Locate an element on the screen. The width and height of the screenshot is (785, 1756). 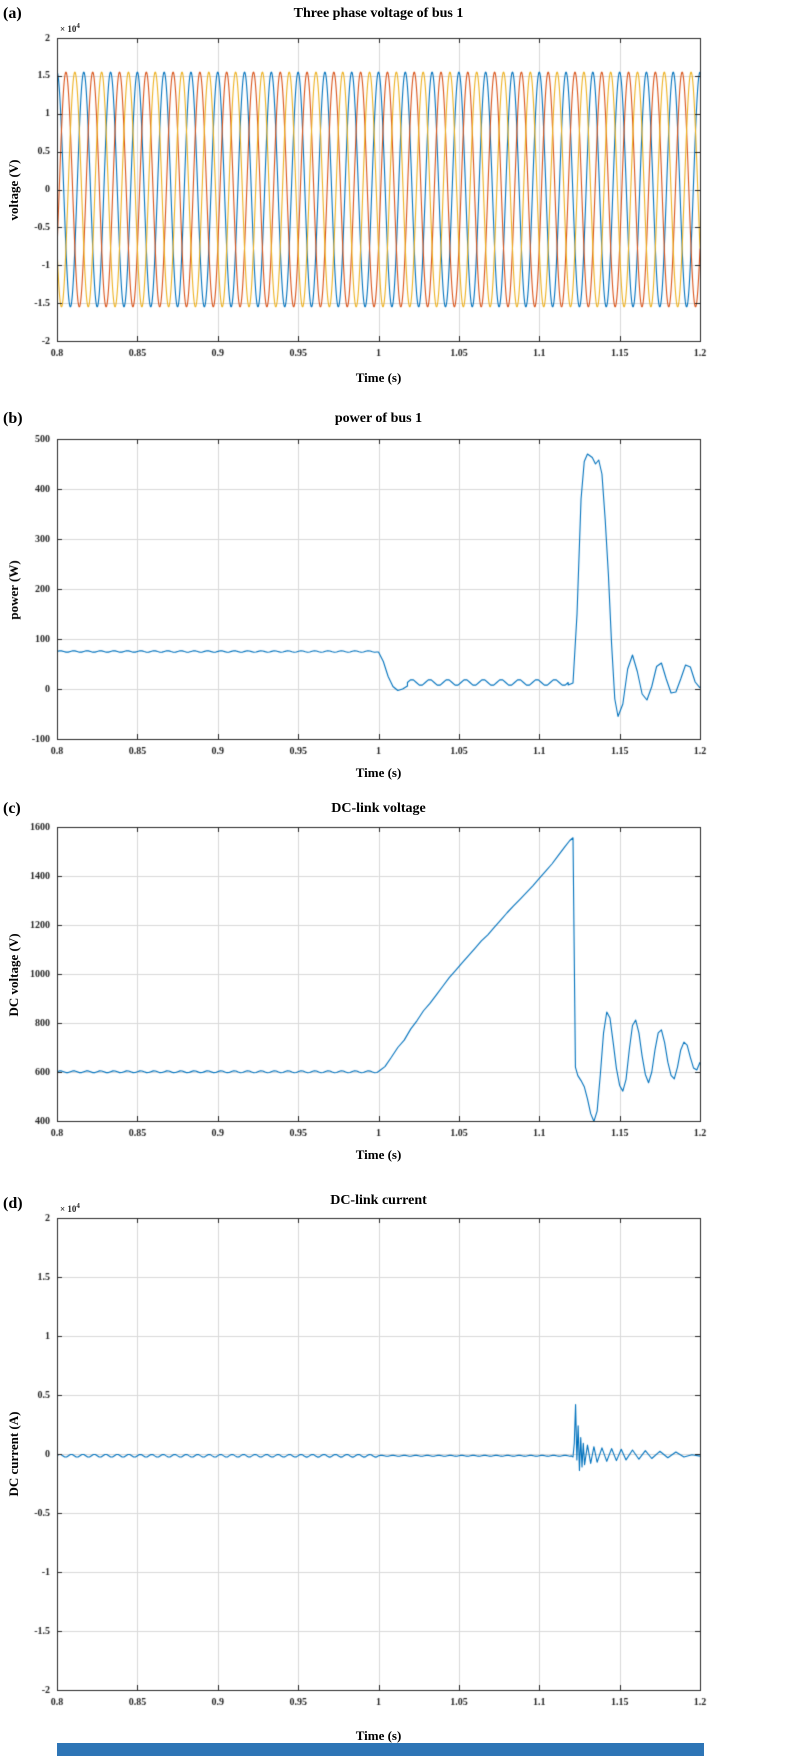
chart-title-d: DC-link current is located at coordinates (378, 1200).